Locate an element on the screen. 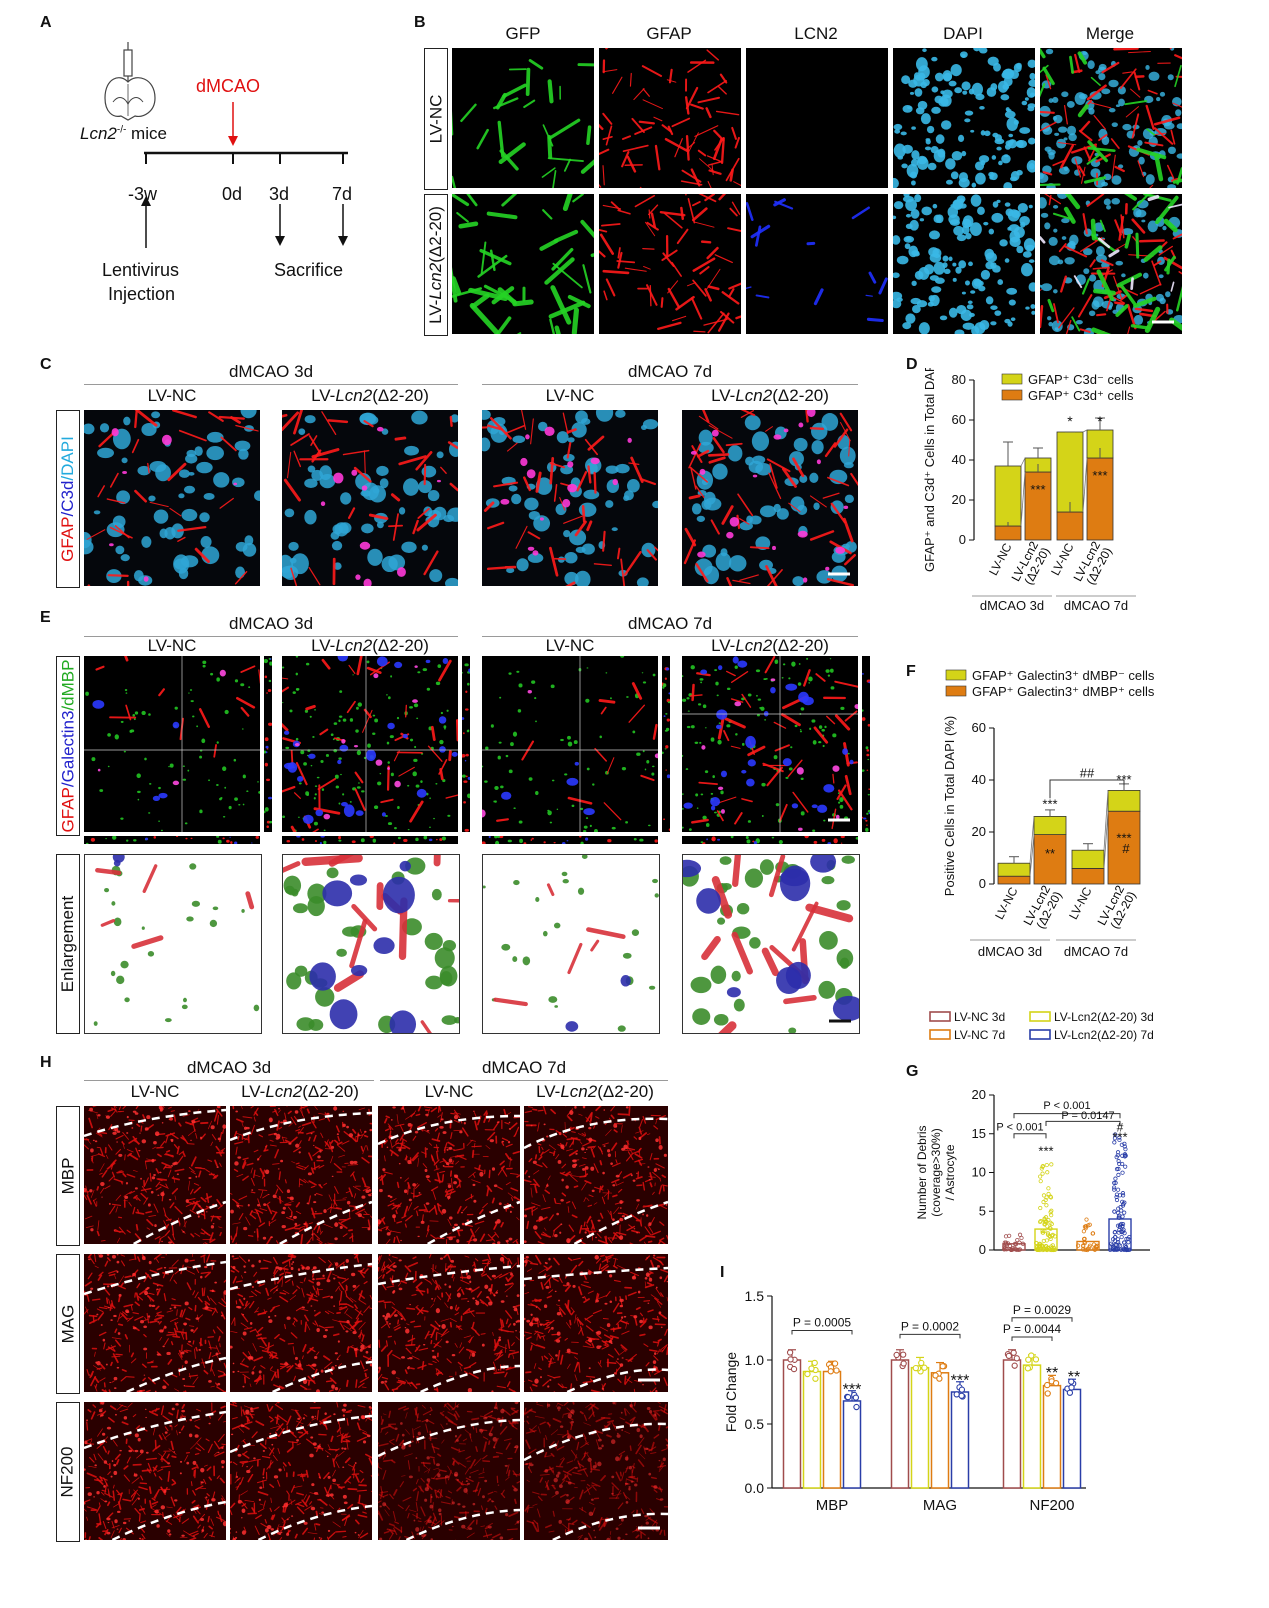  channel-header-merge: Merge is located at coordinates (1110, 33).